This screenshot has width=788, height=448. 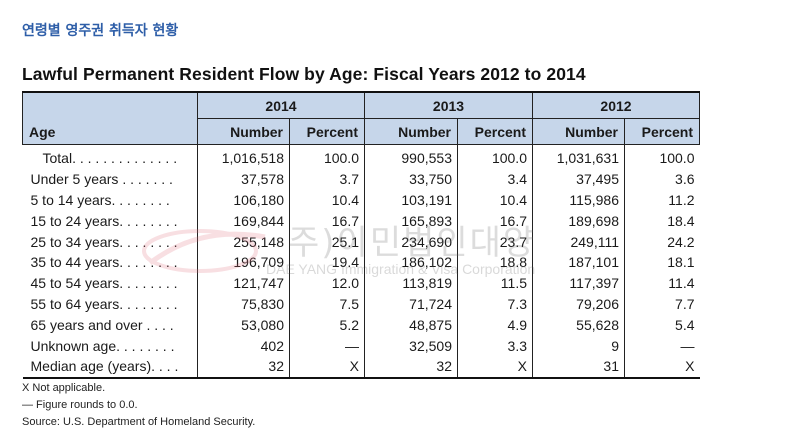 What do you see at coordinates (104, 303) in the screenshot?
I see `row-label: 55 to 64 years. . . . . . . .` at bounding box center [104, 303].